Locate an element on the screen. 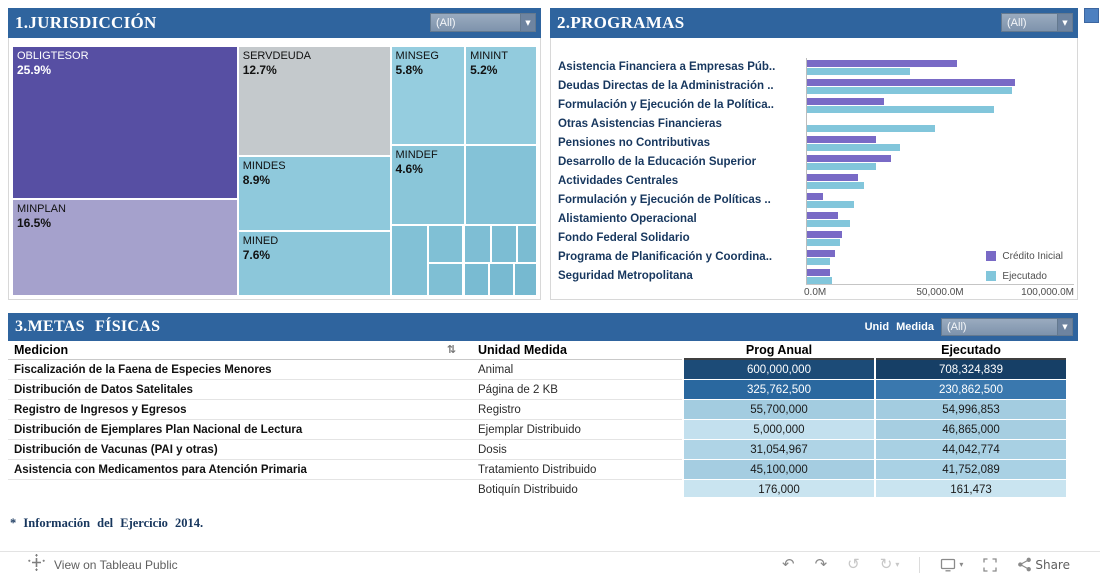 The height and width of the screenshot is (577, 1100). treemap-tile-servdeuda: SERVDEUDA 12.7% is located at coordinates (314, 101).